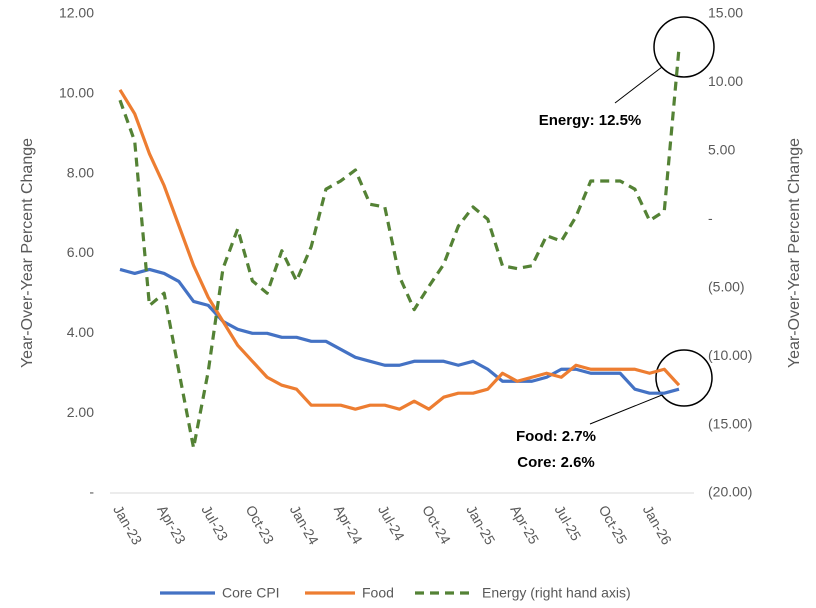 The image size is (816, 608). I want to click on y-tick-label: 12.00, so click(76, 13).